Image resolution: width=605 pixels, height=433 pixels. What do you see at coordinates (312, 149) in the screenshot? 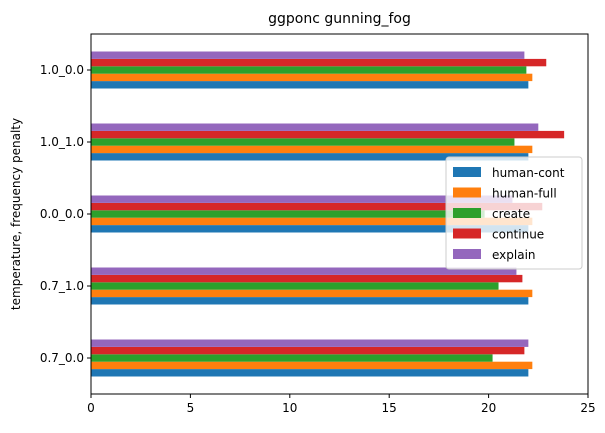
I see `bar-human-full-1.0_1.0` at bounding box center [312, 149].